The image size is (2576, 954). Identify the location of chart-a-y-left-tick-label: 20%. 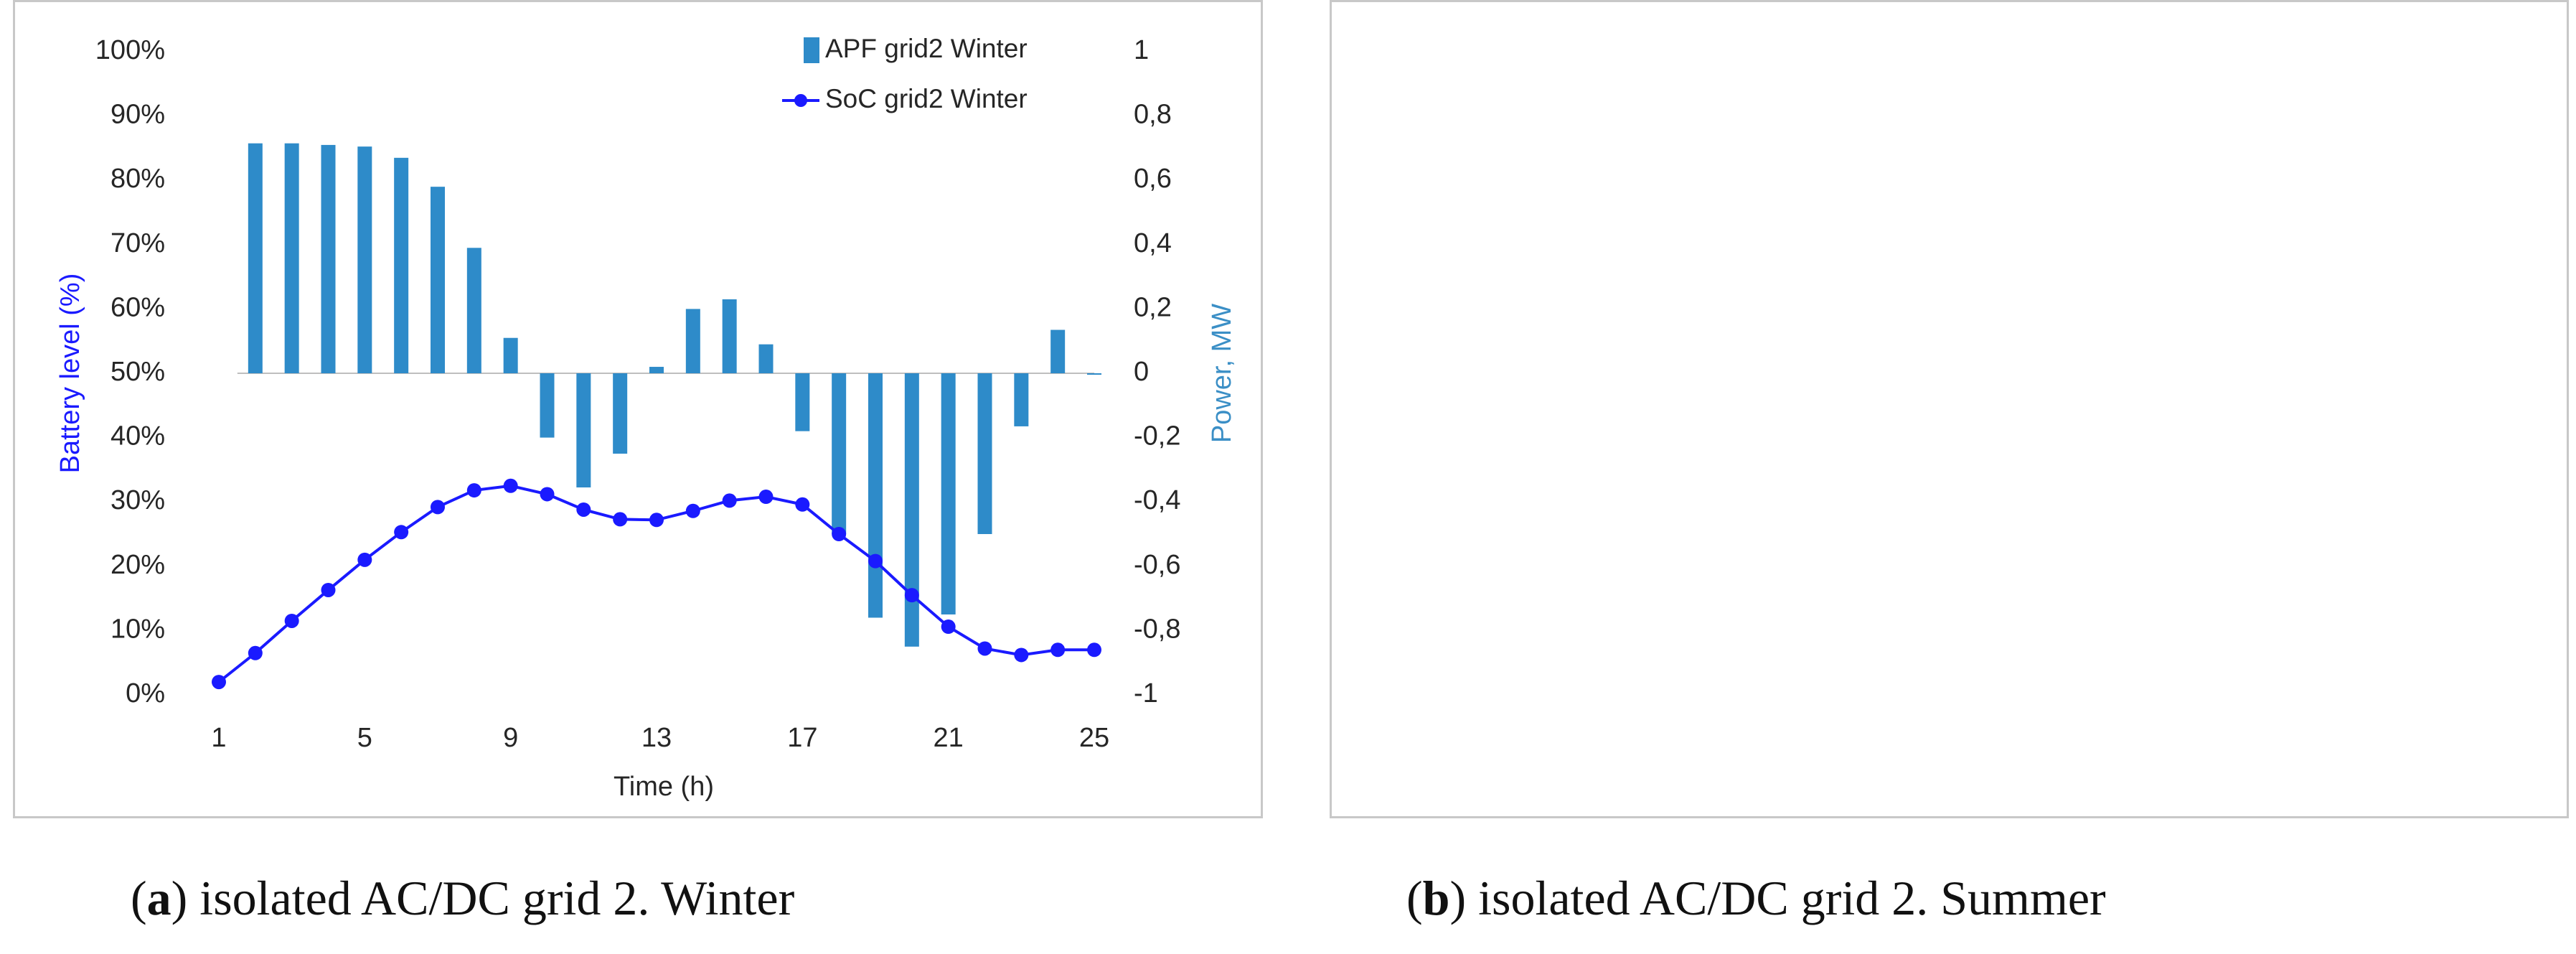
(138, 565).